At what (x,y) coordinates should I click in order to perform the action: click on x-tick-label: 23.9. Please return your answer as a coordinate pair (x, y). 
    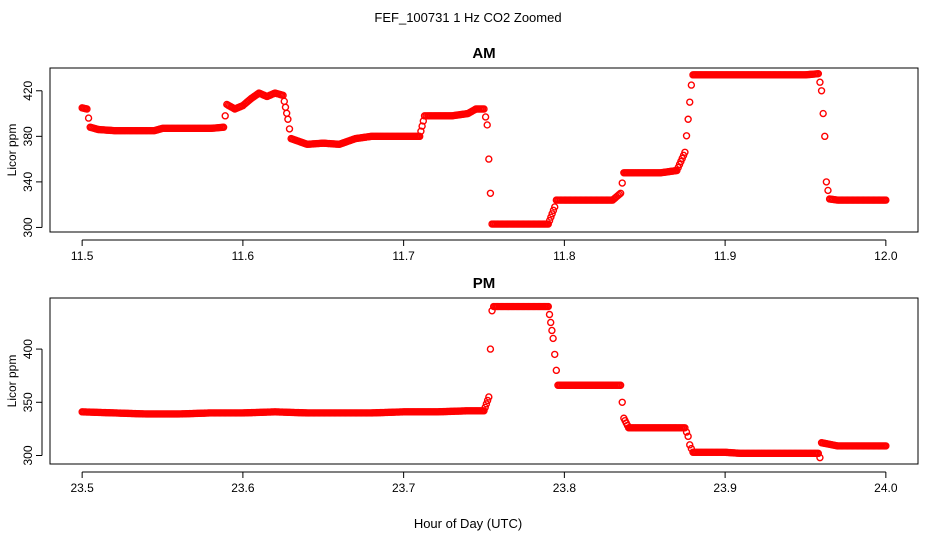
    Looking at the image, I should click on (725, 488).